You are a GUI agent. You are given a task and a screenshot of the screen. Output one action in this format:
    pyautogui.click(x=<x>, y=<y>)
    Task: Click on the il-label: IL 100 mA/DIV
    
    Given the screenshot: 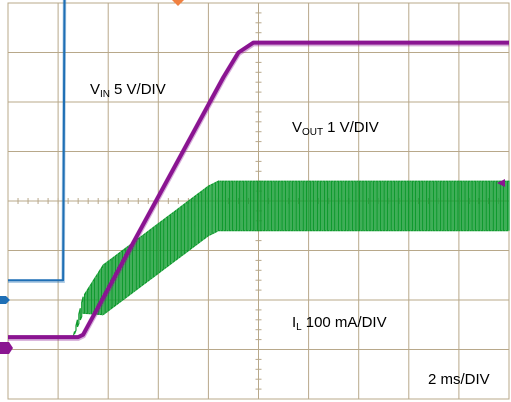 What is the action you would take?
    pyautogui.click(x=339, y=323)
    